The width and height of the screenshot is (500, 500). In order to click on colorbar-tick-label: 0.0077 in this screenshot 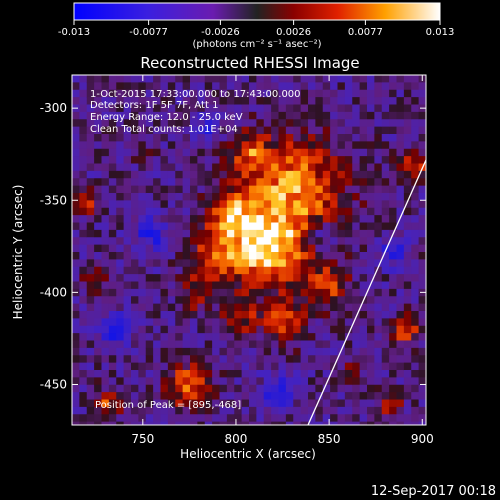, I will do `click(365, 32)`.